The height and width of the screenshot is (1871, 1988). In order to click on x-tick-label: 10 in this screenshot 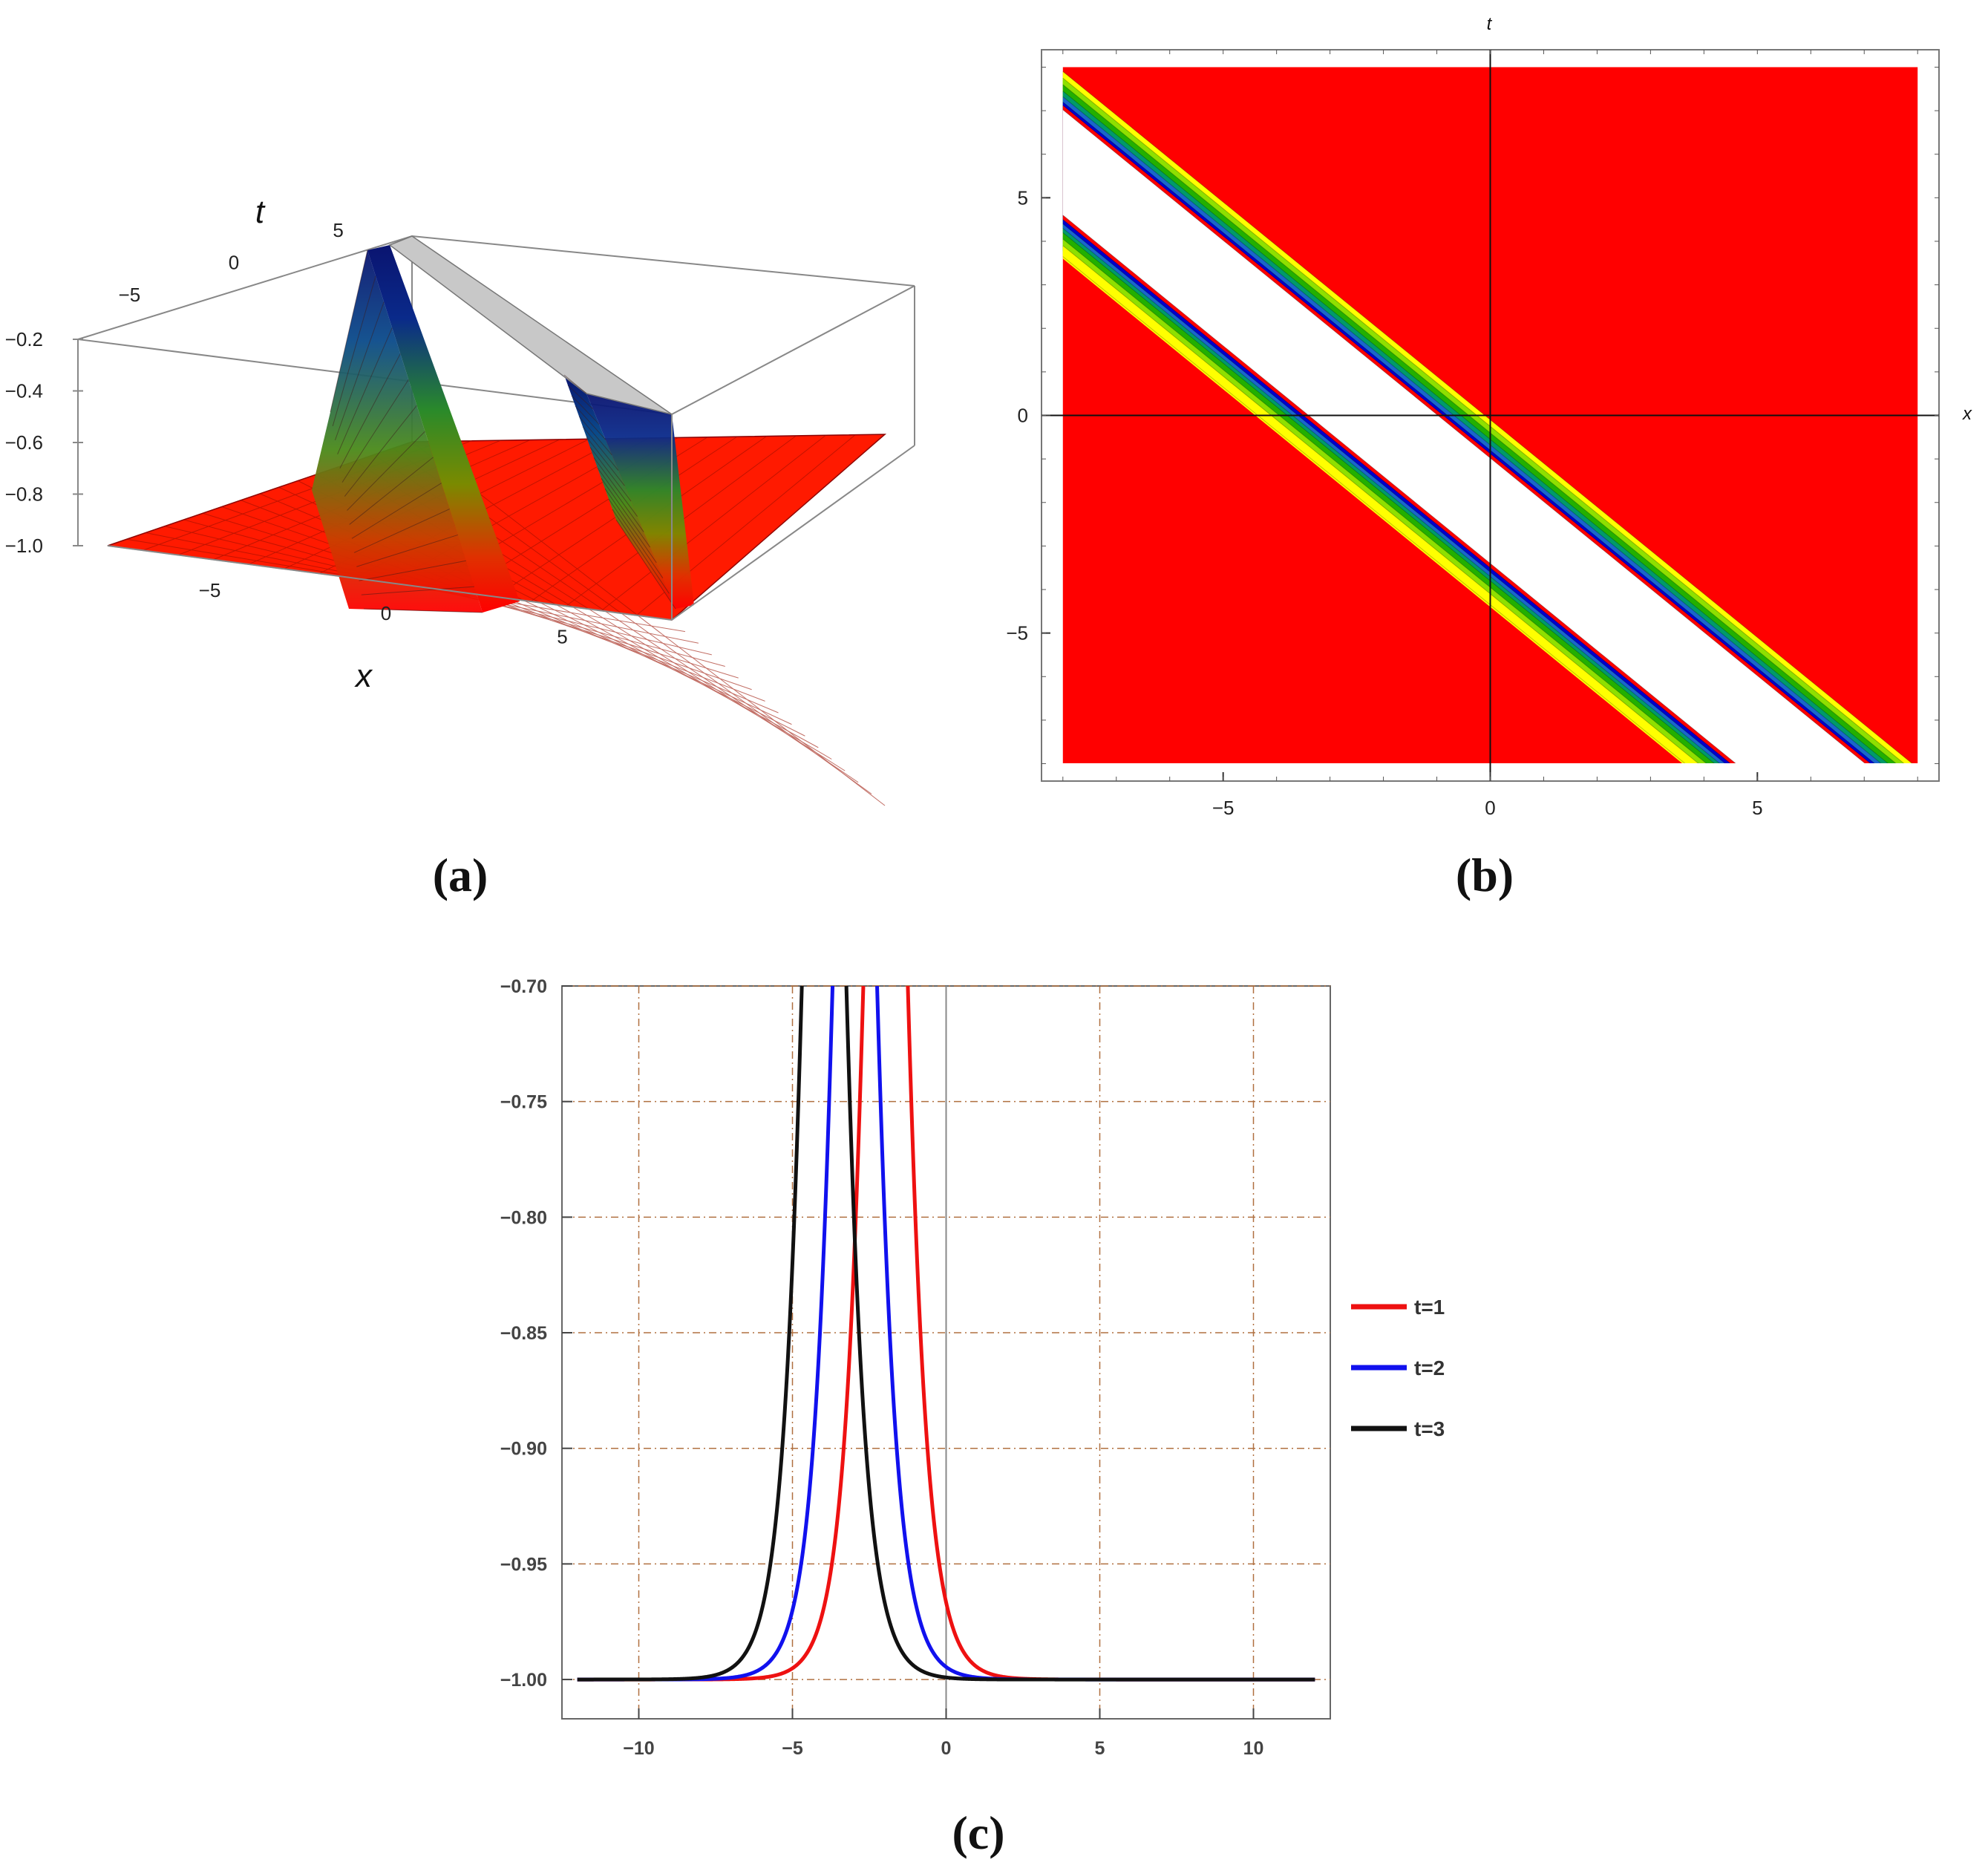, I will do `click(1254, 1749)`.